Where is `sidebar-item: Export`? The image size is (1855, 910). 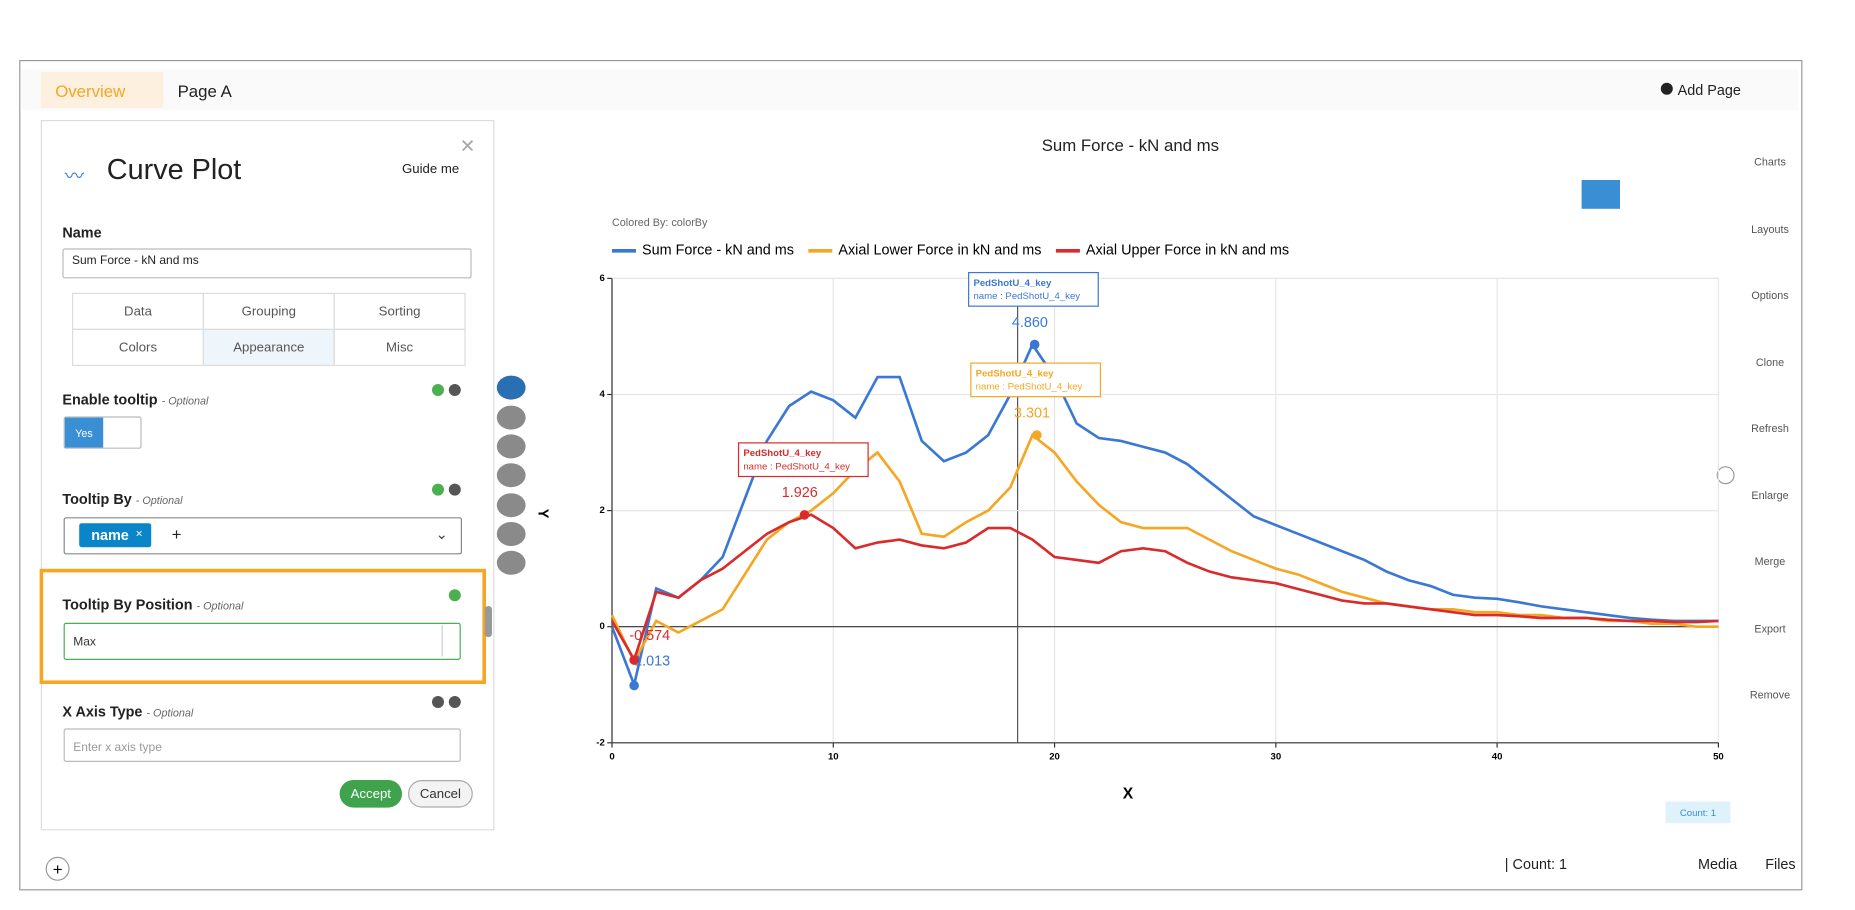 sidebar-item: Export is located at coordinates (1770, 628).